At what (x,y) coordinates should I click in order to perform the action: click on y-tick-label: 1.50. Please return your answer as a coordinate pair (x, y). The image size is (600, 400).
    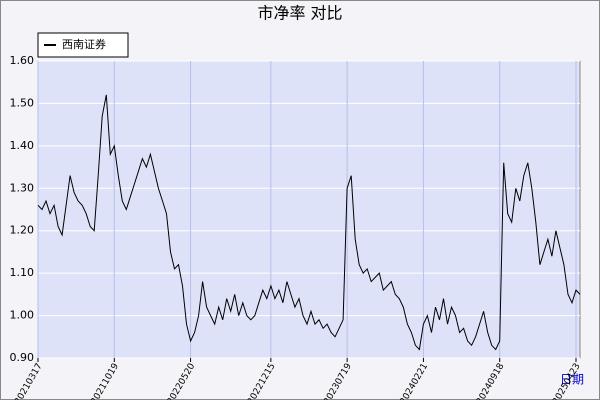
    Looking at the image, I should click on (22, 102).